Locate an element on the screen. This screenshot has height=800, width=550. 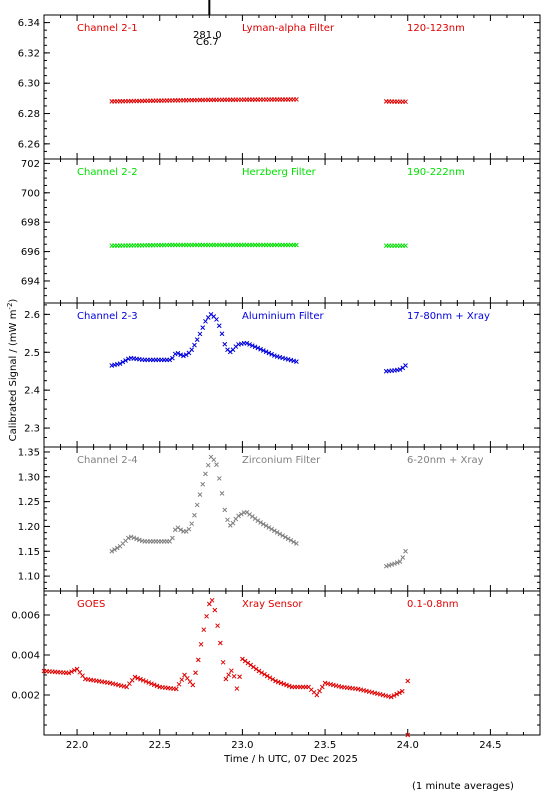
panel-label: Aluminium Filter is located at coordinates (283, 316).